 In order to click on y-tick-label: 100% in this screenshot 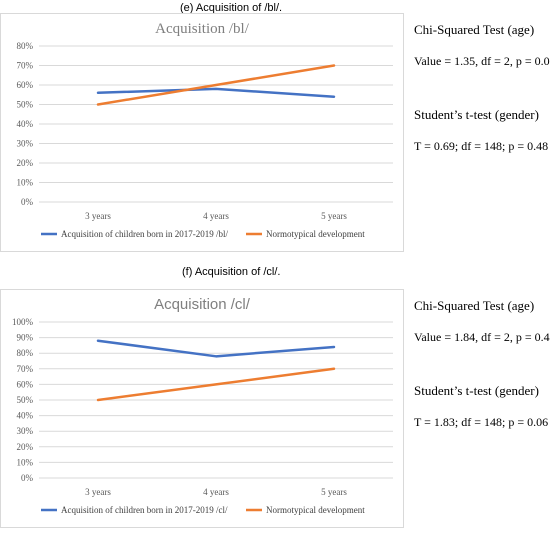, I will do `click(23, 322)`.